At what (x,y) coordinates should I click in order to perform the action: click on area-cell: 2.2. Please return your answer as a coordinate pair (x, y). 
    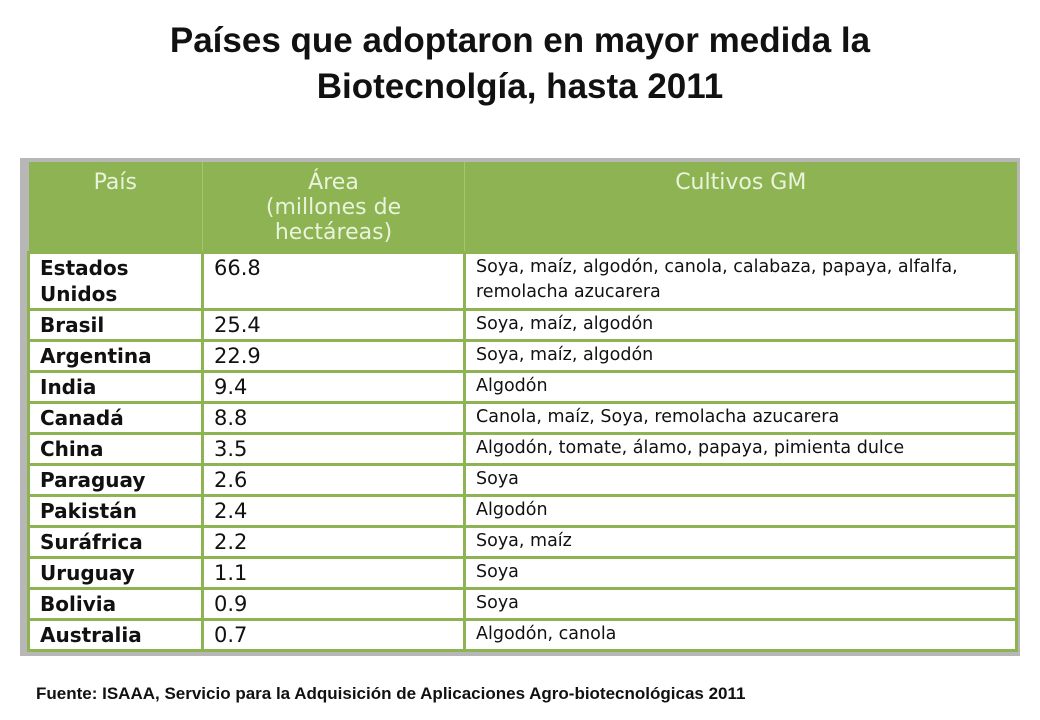
    Looking at the image, I should click on (333, 542).